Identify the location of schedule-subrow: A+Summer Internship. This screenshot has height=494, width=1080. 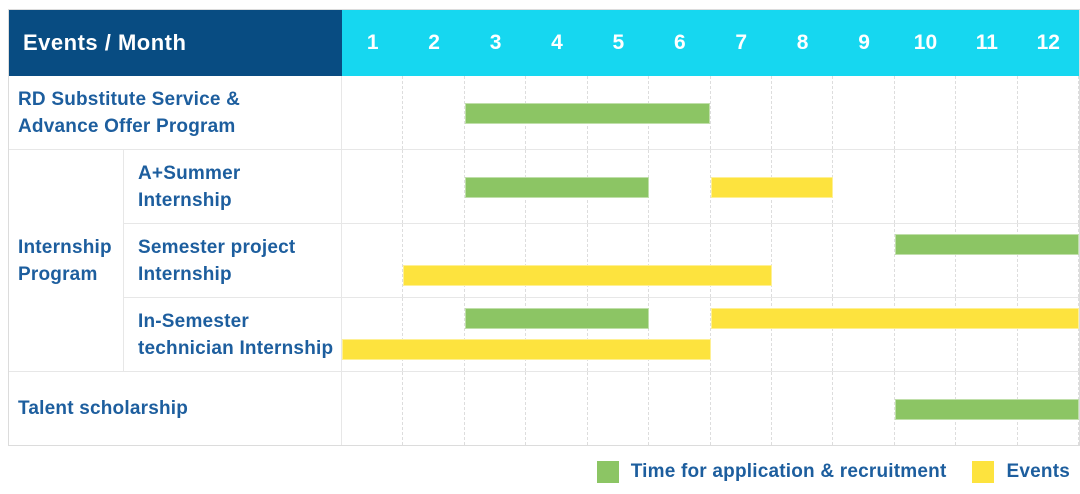
(601, 186).